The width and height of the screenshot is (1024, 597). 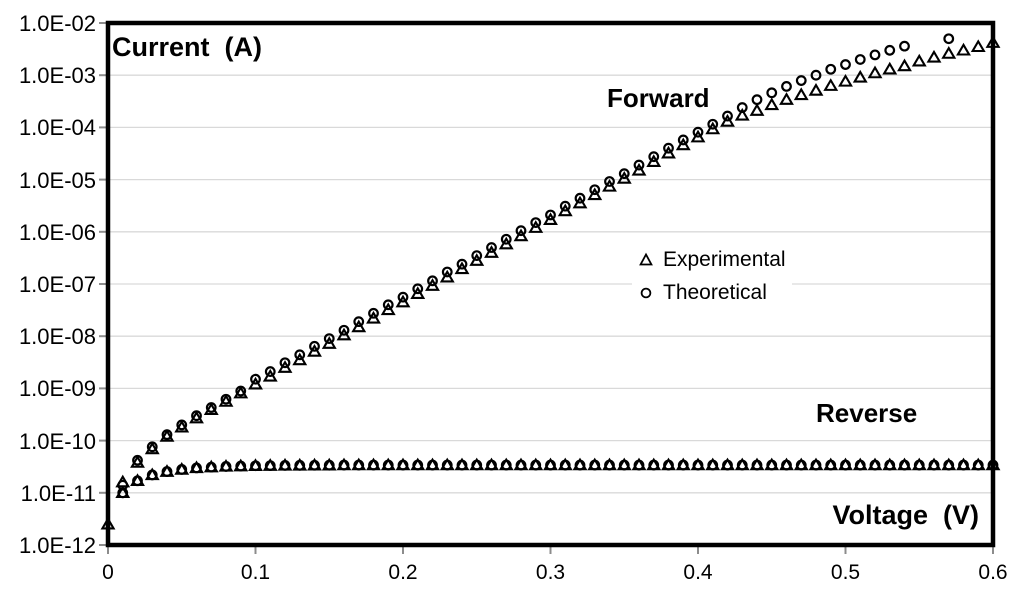 I want to click on legend-label: Experimental, so click(x=724, y=259).